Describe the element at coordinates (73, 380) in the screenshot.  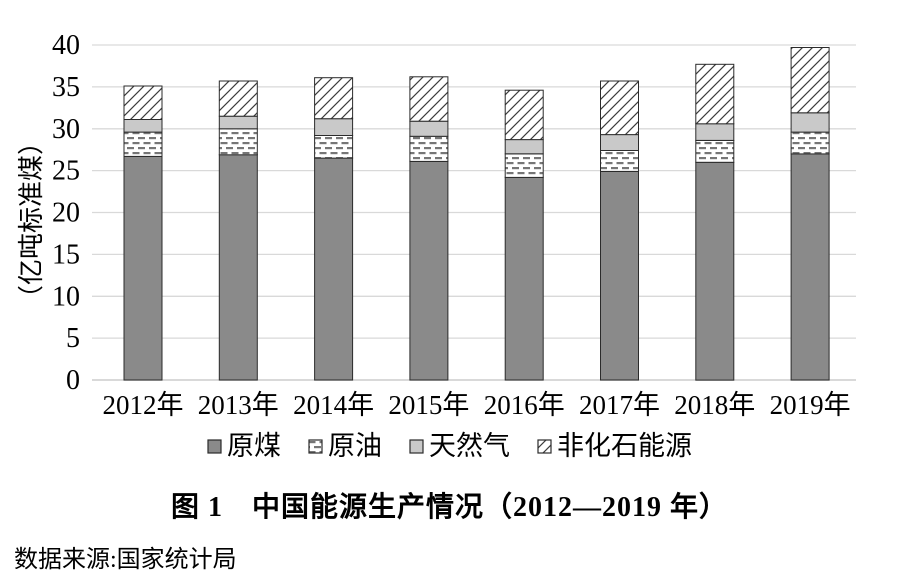
I see `y-tick-label-0: 0` at that location.